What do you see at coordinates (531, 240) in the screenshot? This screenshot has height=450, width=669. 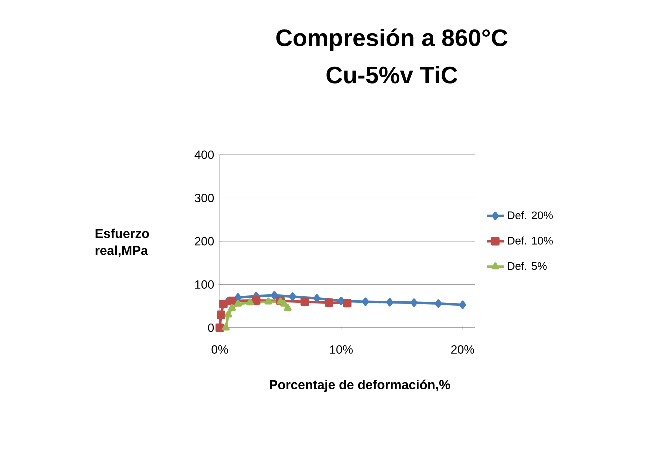 I see `legend-label: Def. 10%` at bounding box center [531, 240].